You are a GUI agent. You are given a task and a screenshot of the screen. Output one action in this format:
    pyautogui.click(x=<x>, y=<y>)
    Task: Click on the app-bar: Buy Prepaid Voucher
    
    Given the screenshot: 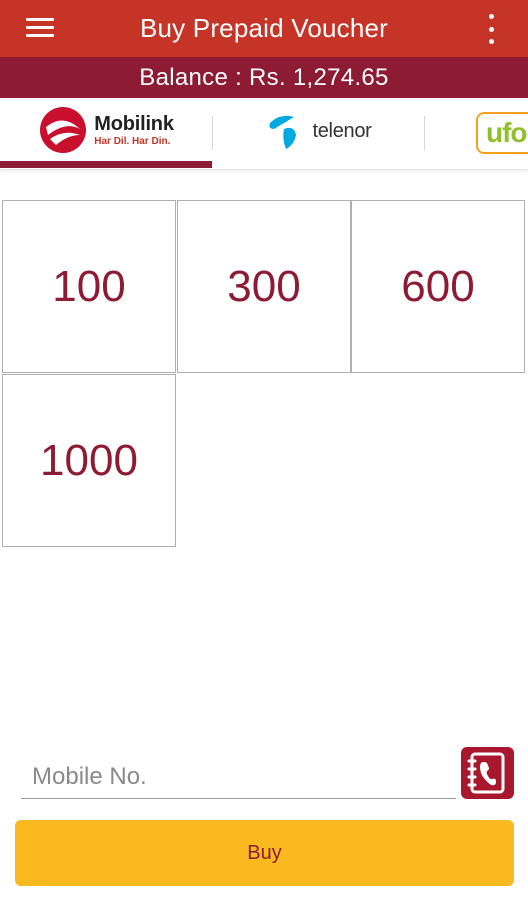 What is the action you would take?
    pyautogui.click(x=264, y=28)
    